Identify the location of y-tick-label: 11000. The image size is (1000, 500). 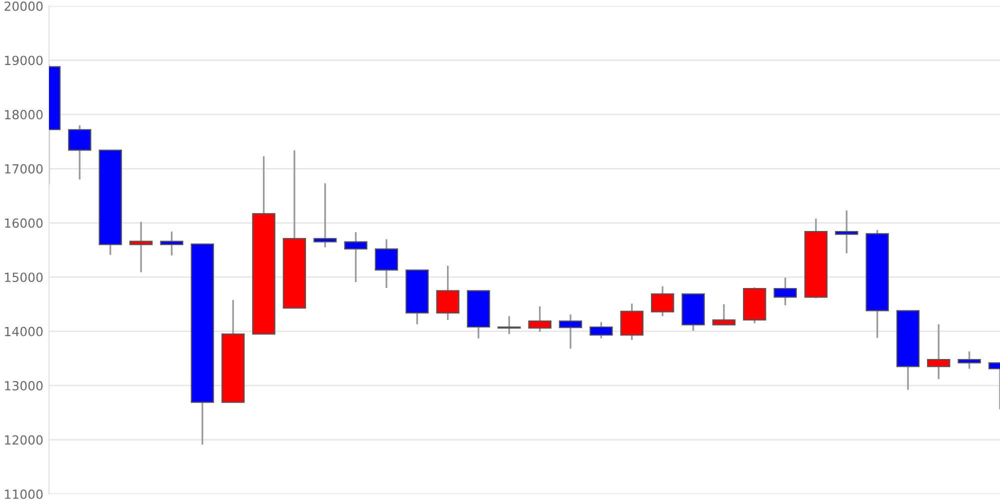
(24, 494).